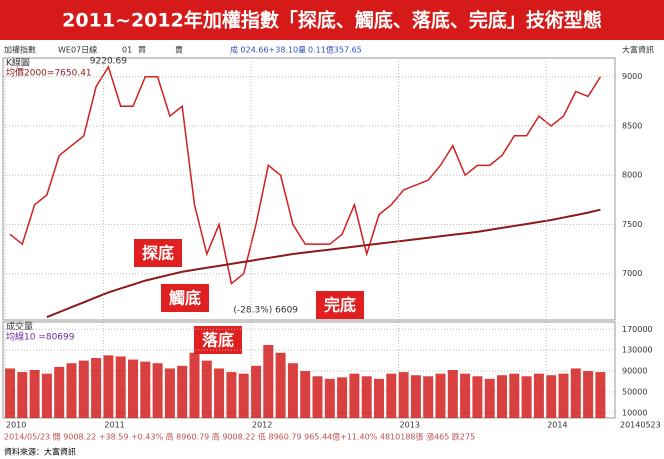  I want to click on panel-label: 成交量, so click(19, 327).